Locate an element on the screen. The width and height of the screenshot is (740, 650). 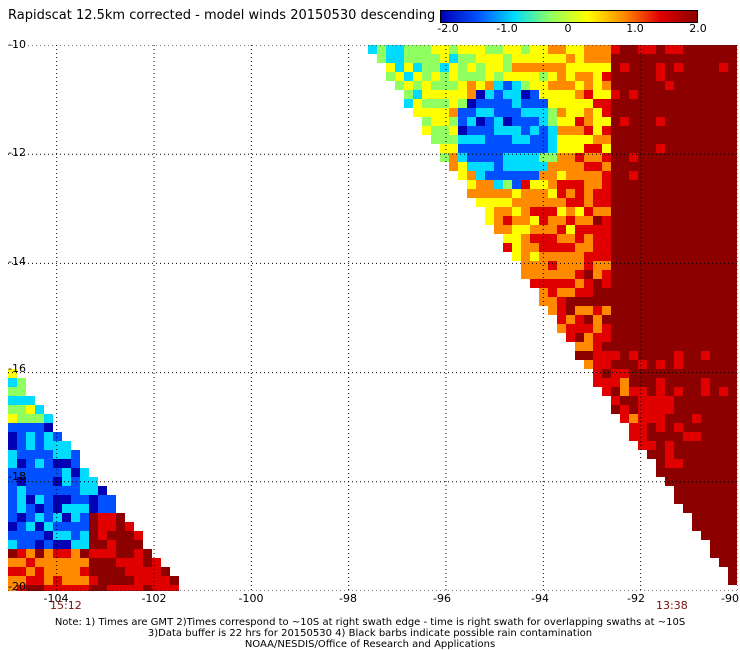
lon-label: -92 is located at coordinates (636, 598).